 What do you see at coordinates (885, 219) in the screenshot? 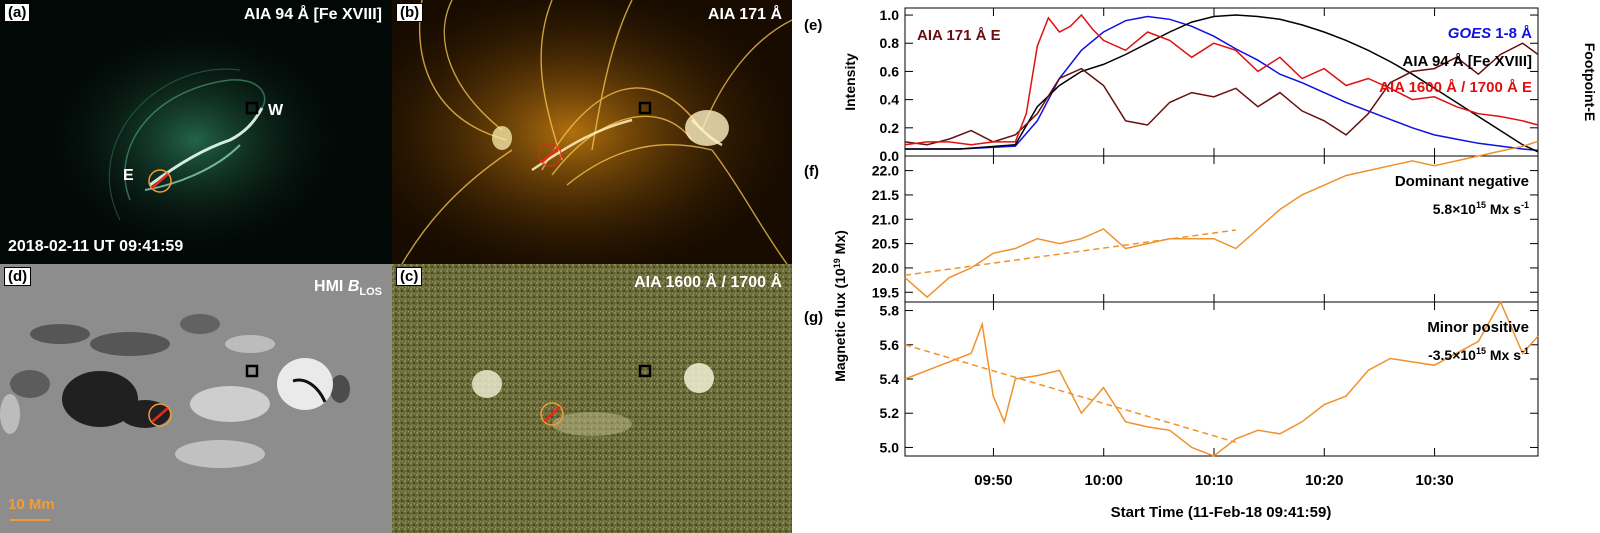
I see `ytick-label: 21.0` at bounding box center [885, 219].